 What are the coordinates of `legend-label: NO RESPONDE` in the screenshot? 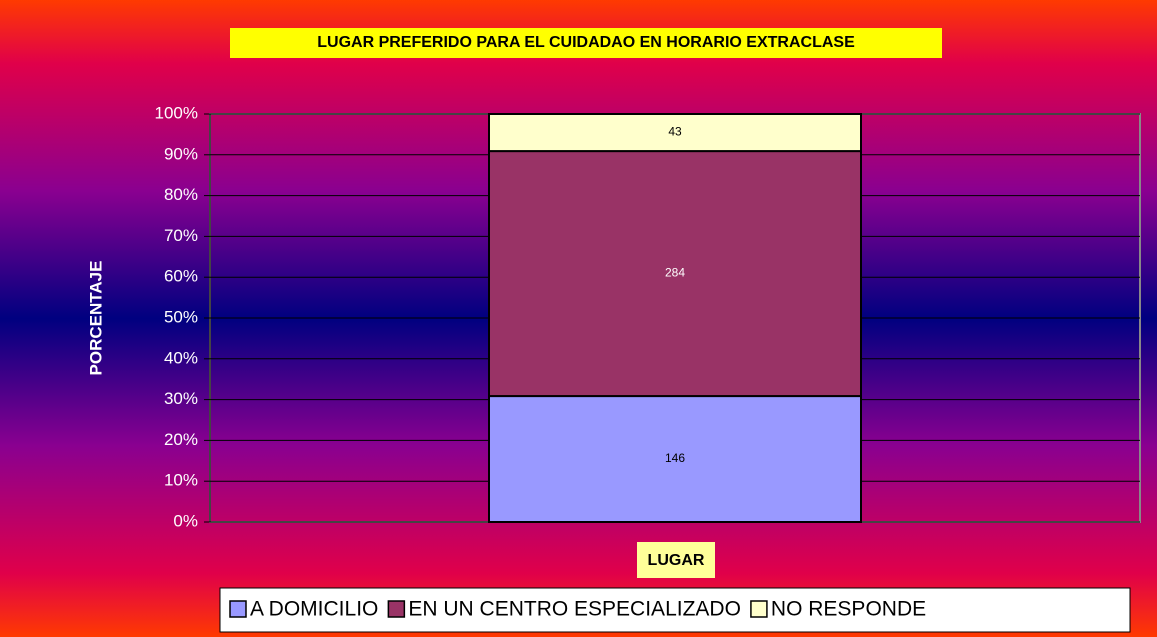 It's located at (848, 609).